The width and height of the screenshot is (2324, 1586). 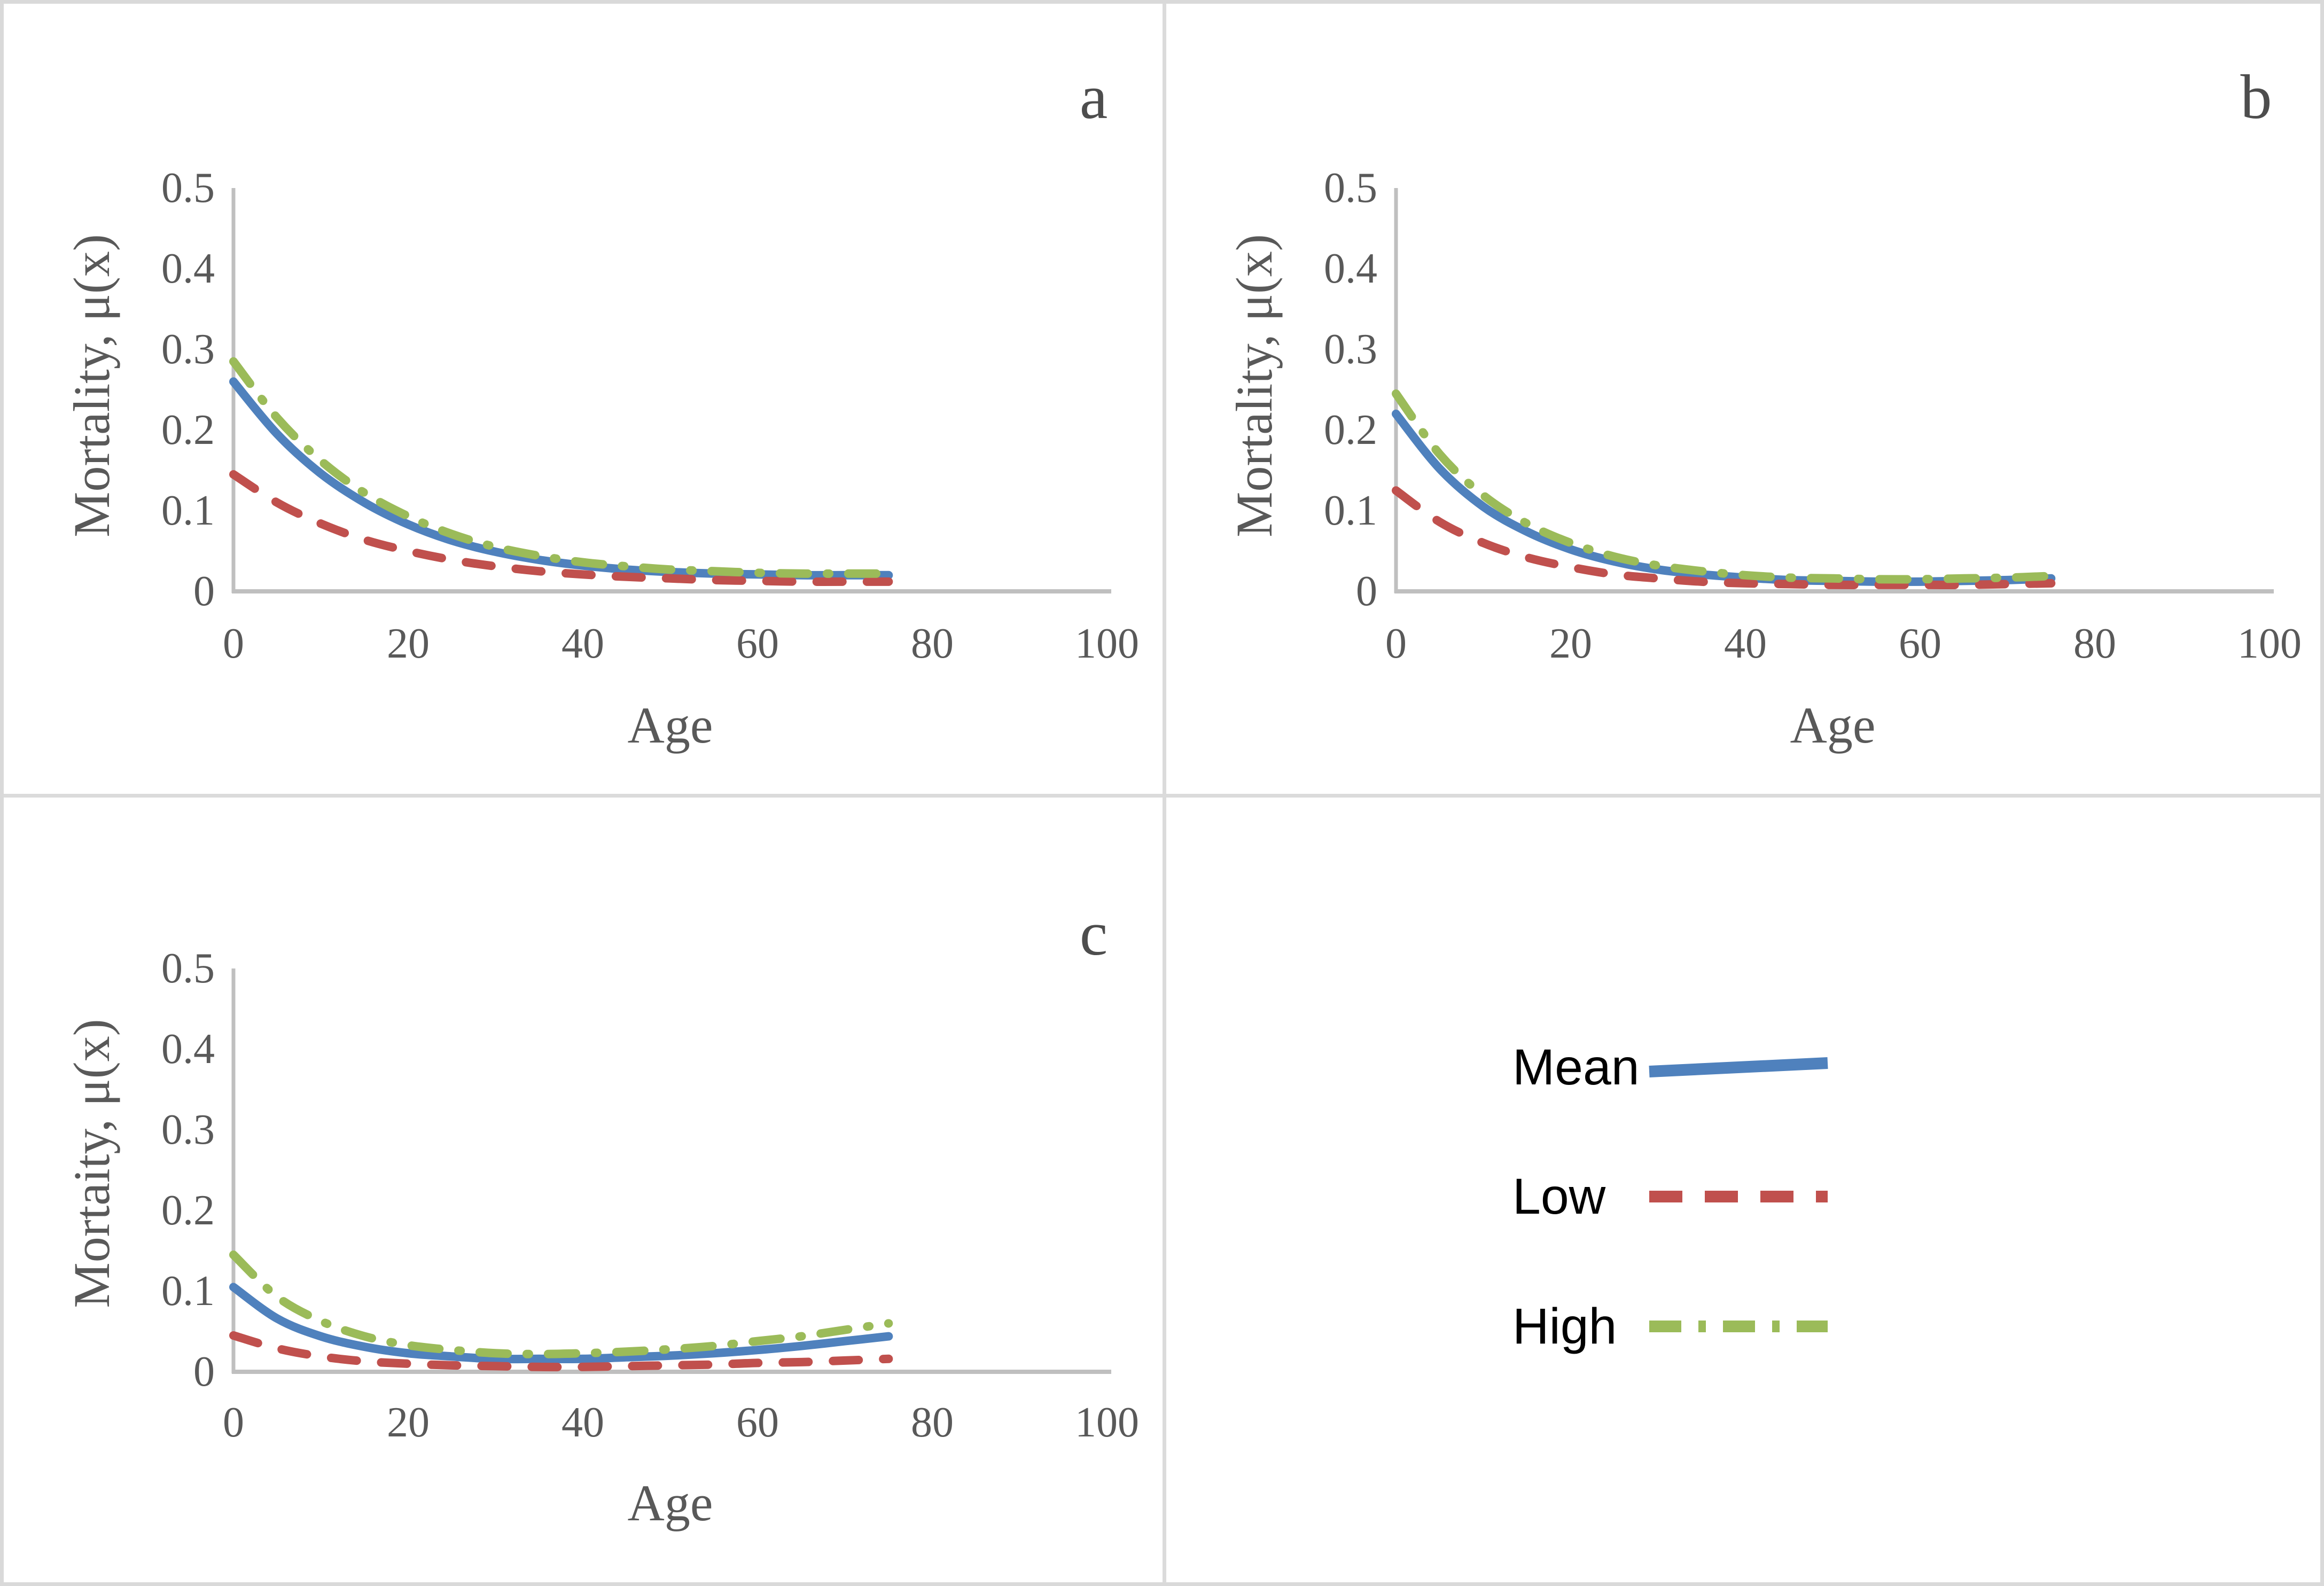 What do you see at coordinates (1738, 1067) in the screenshot?
I see `legend-line-sample-mean` at bounding box center [1738, 1067].